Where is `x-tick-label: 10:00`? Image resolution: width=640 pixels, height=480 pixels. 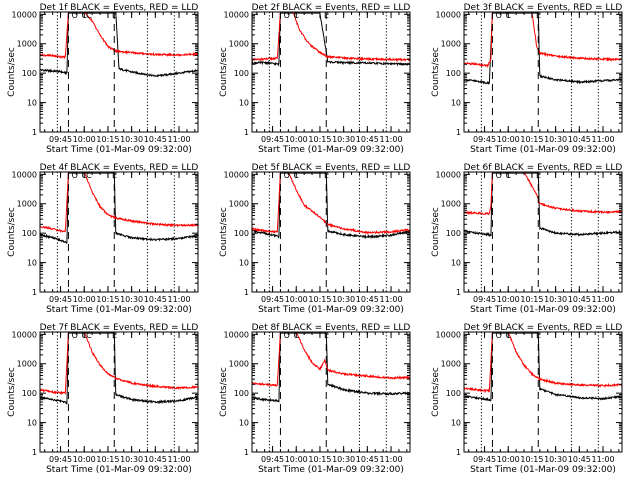 x-tick-label: 10:00 is located at coordinates (296, 299).